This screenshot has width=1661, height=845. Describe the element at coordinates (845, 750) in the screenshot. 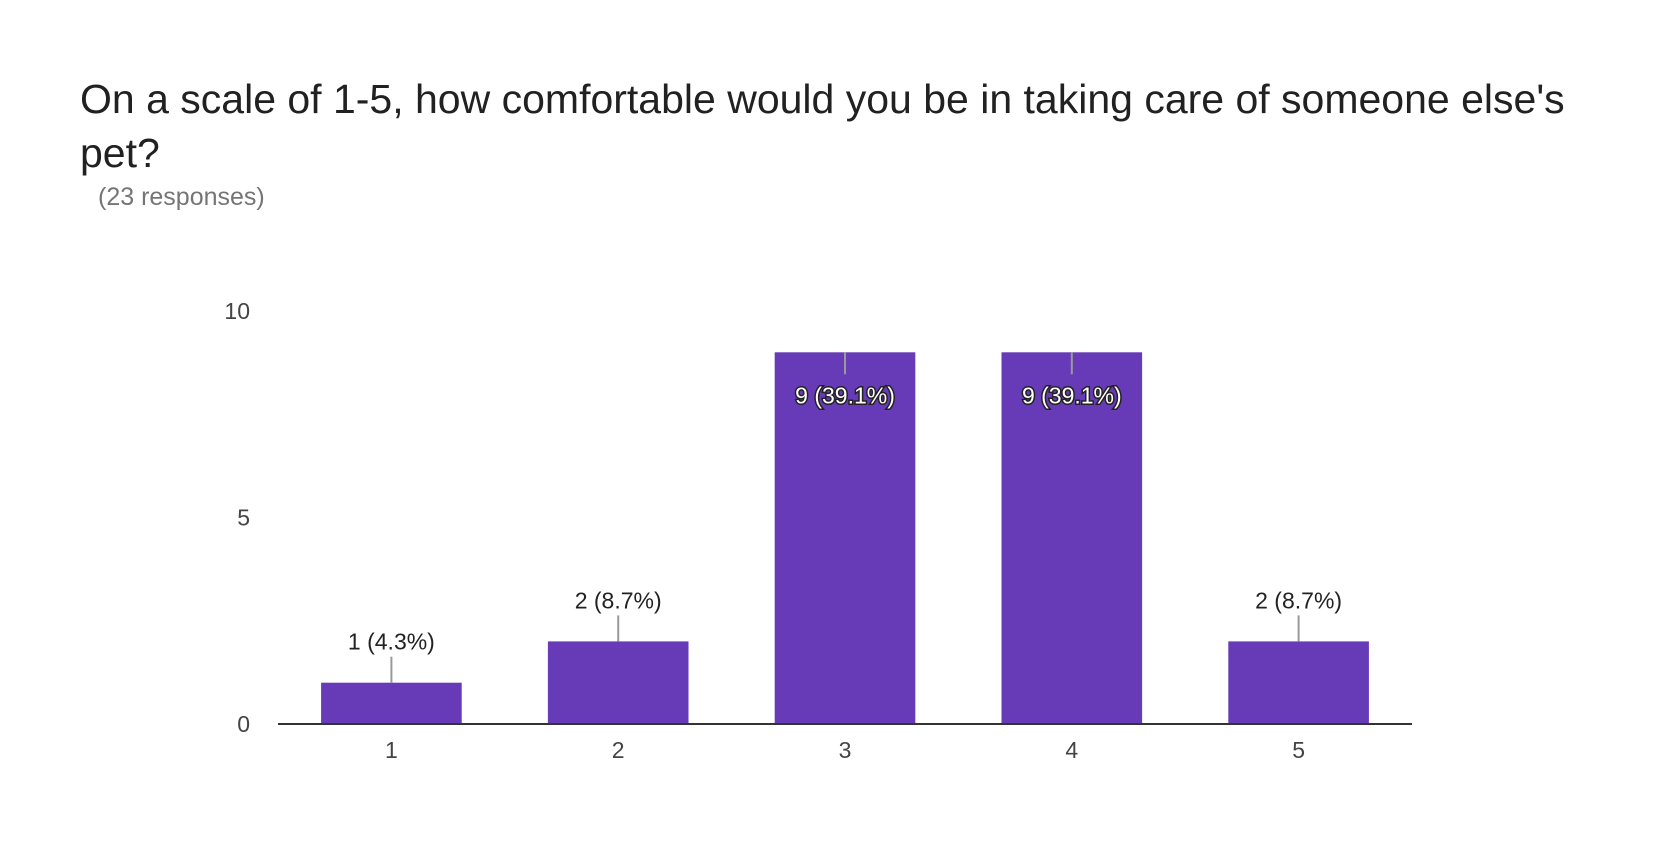

I see `x-tick-label: 3` at that location.